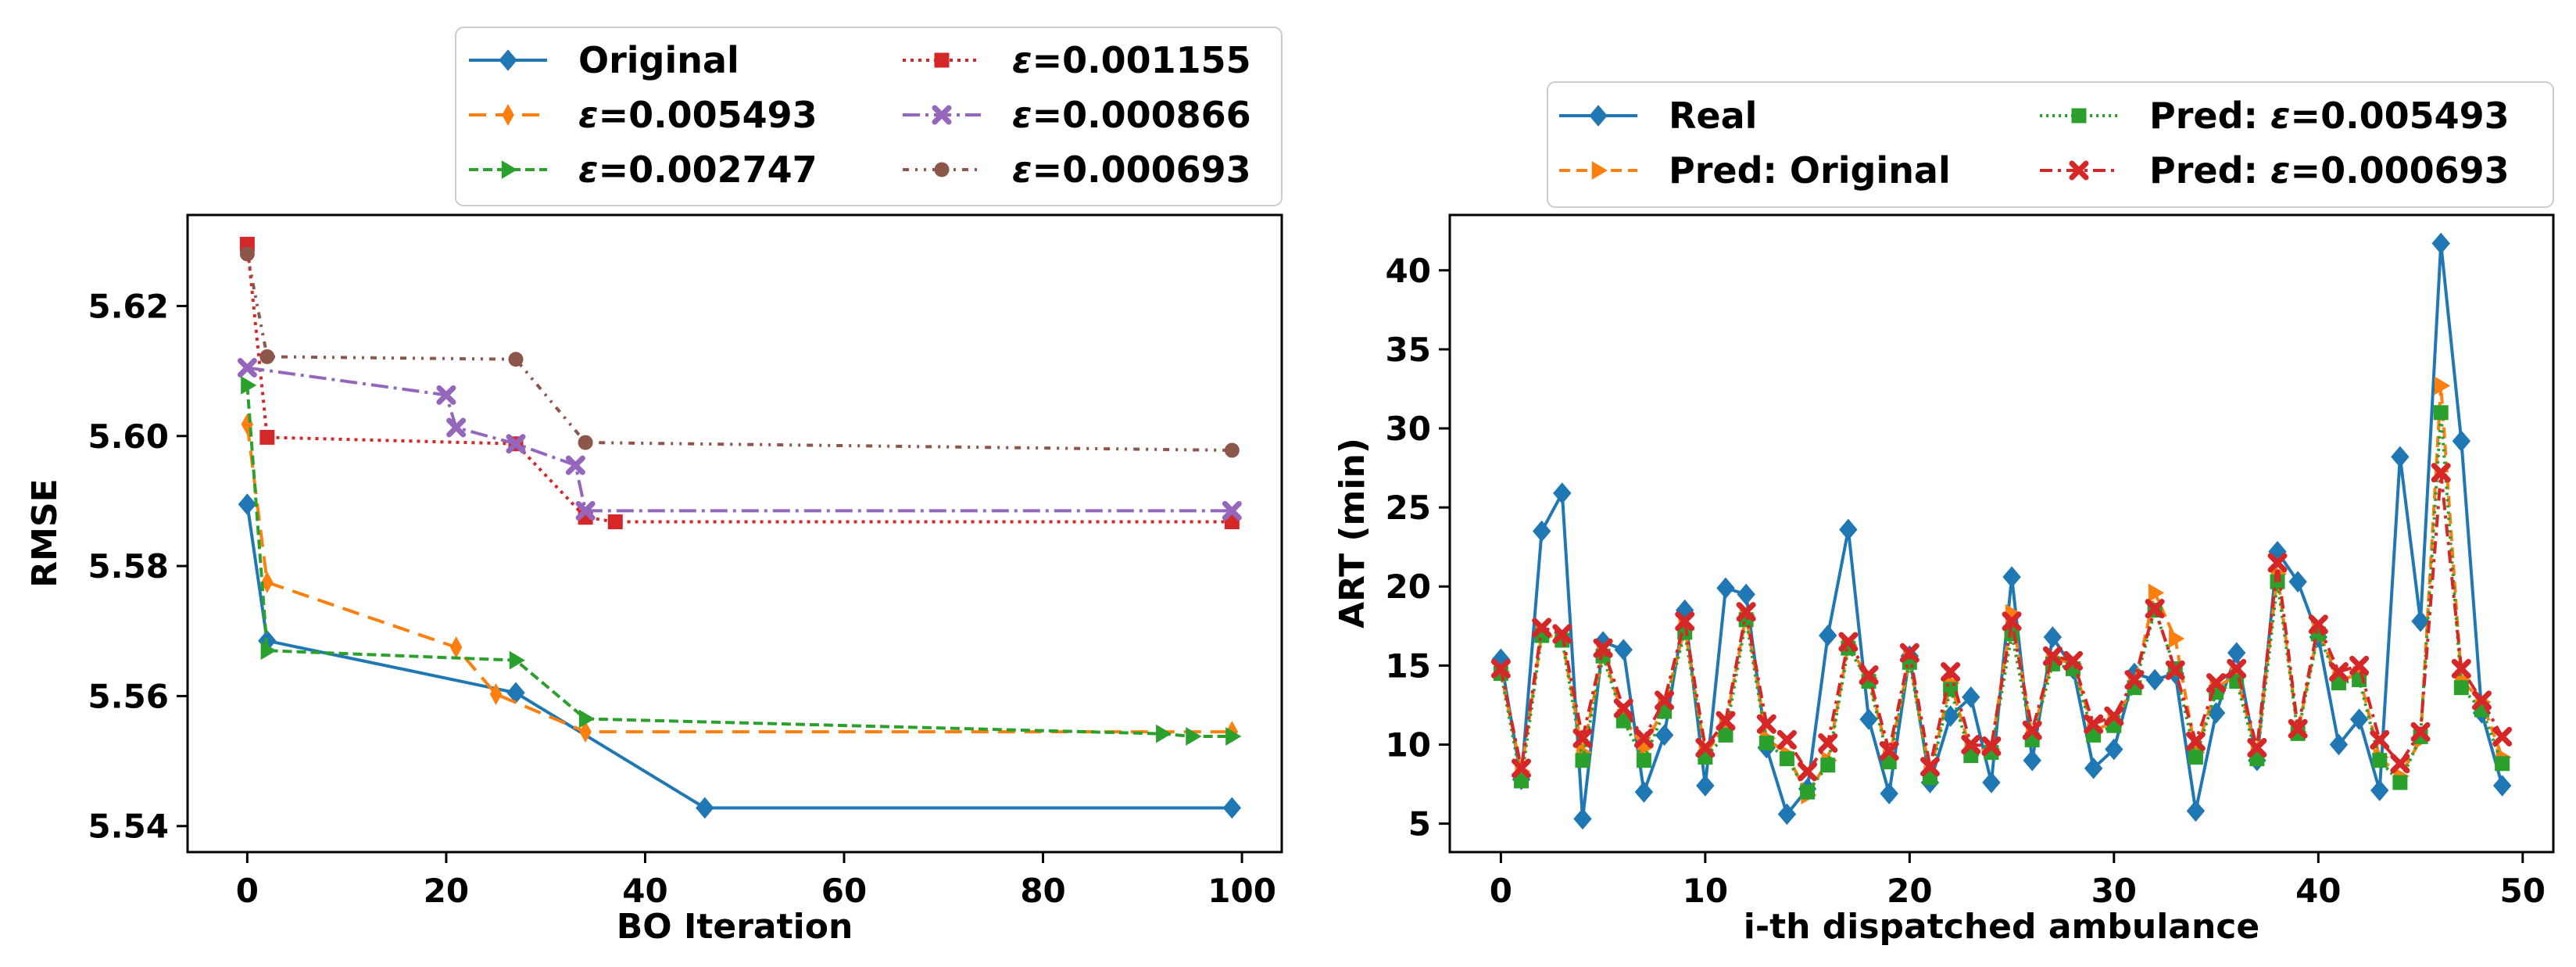 The image size is (2576, 967). What do you see at coordinates (2502, 736) in the screenshot?
I see `data-point-1-3-49-shape` at bounding box center [2502, 736].